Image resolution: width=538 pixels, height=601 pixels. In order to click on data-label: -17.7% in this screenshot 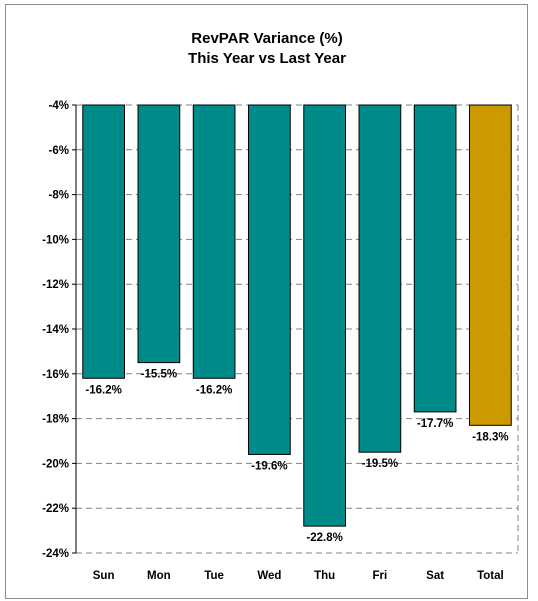, I will do `click(435, 424)`.